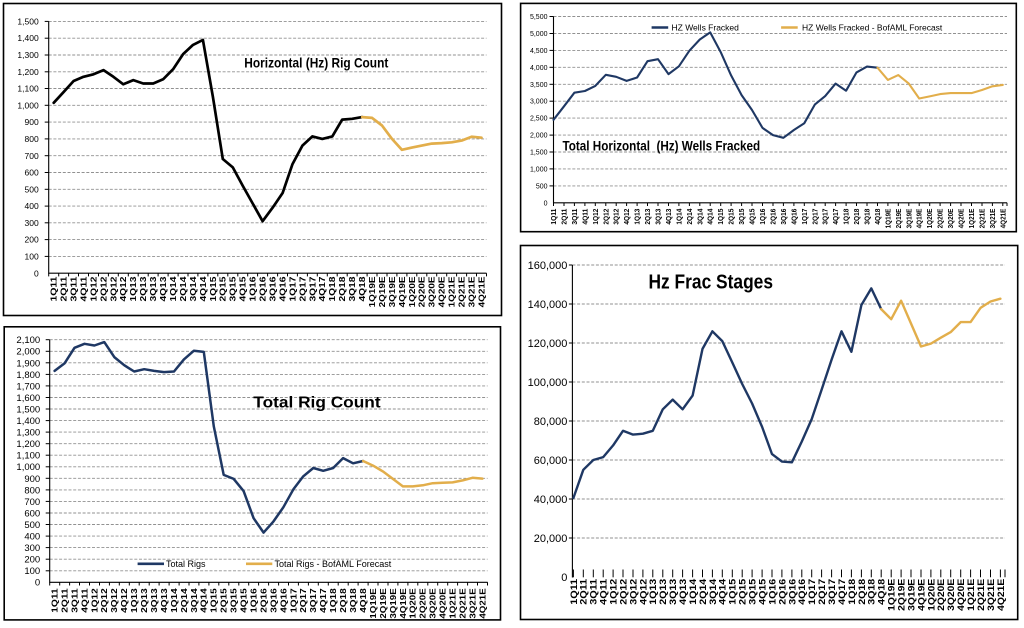 This screenshot has width=1024, height=628. I want to click on svg-text: 1,200, so click(28, 72).